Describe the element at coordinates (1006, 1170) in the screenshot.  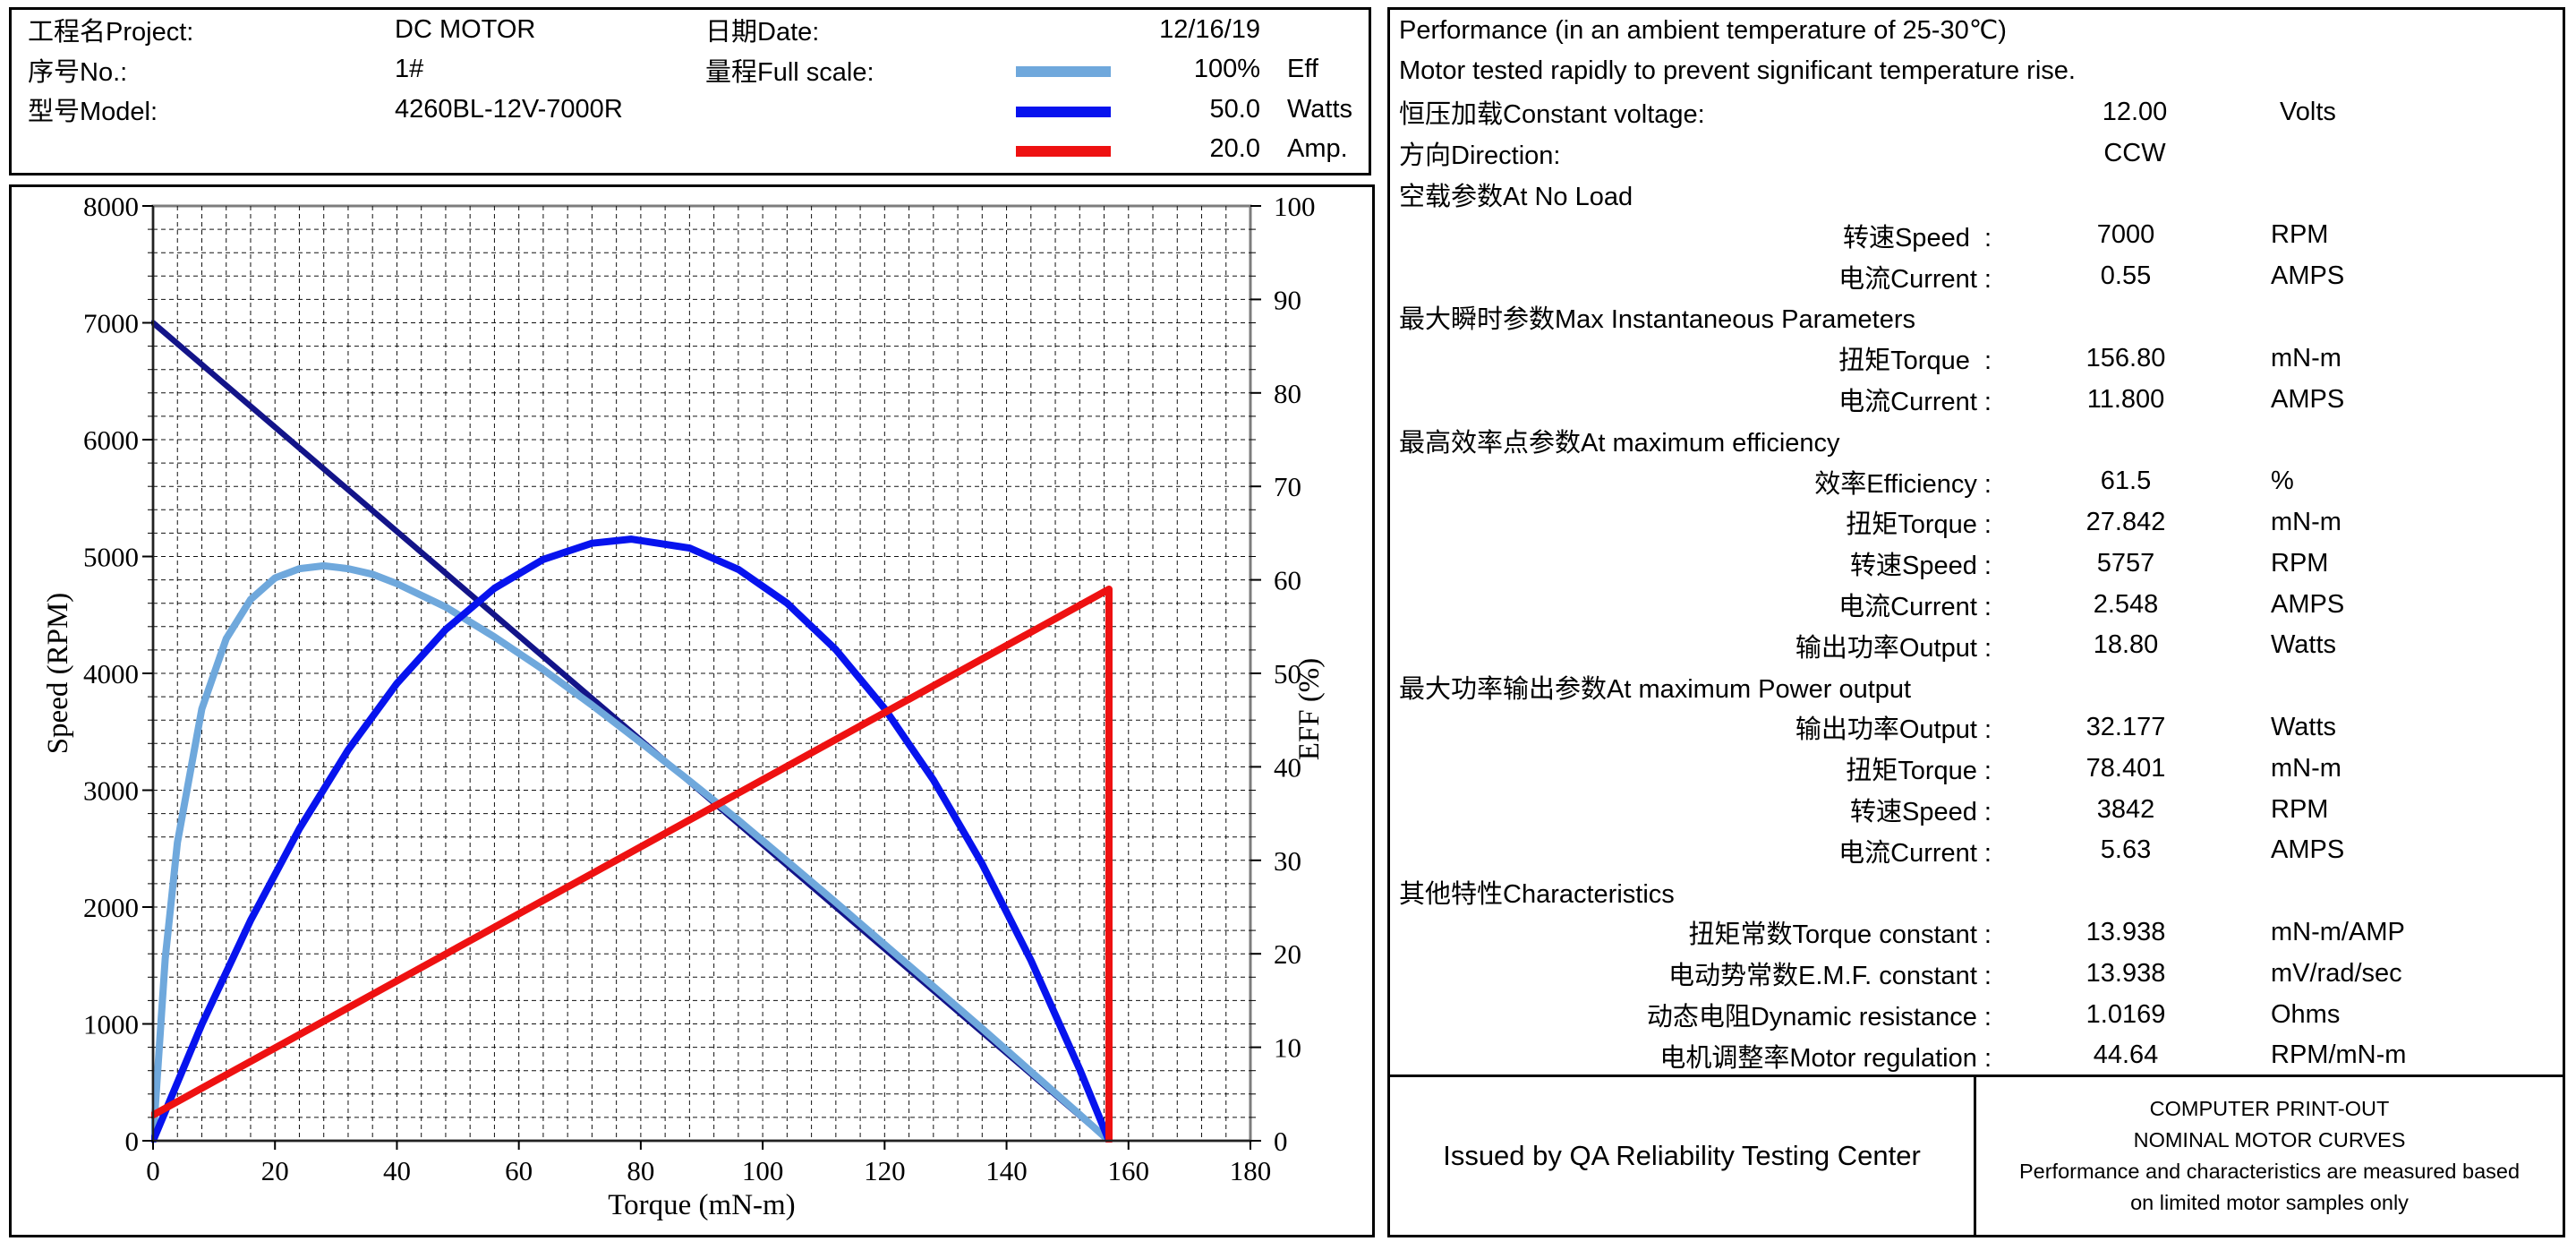
I see `x-axis-tick-label: 140` at that location.